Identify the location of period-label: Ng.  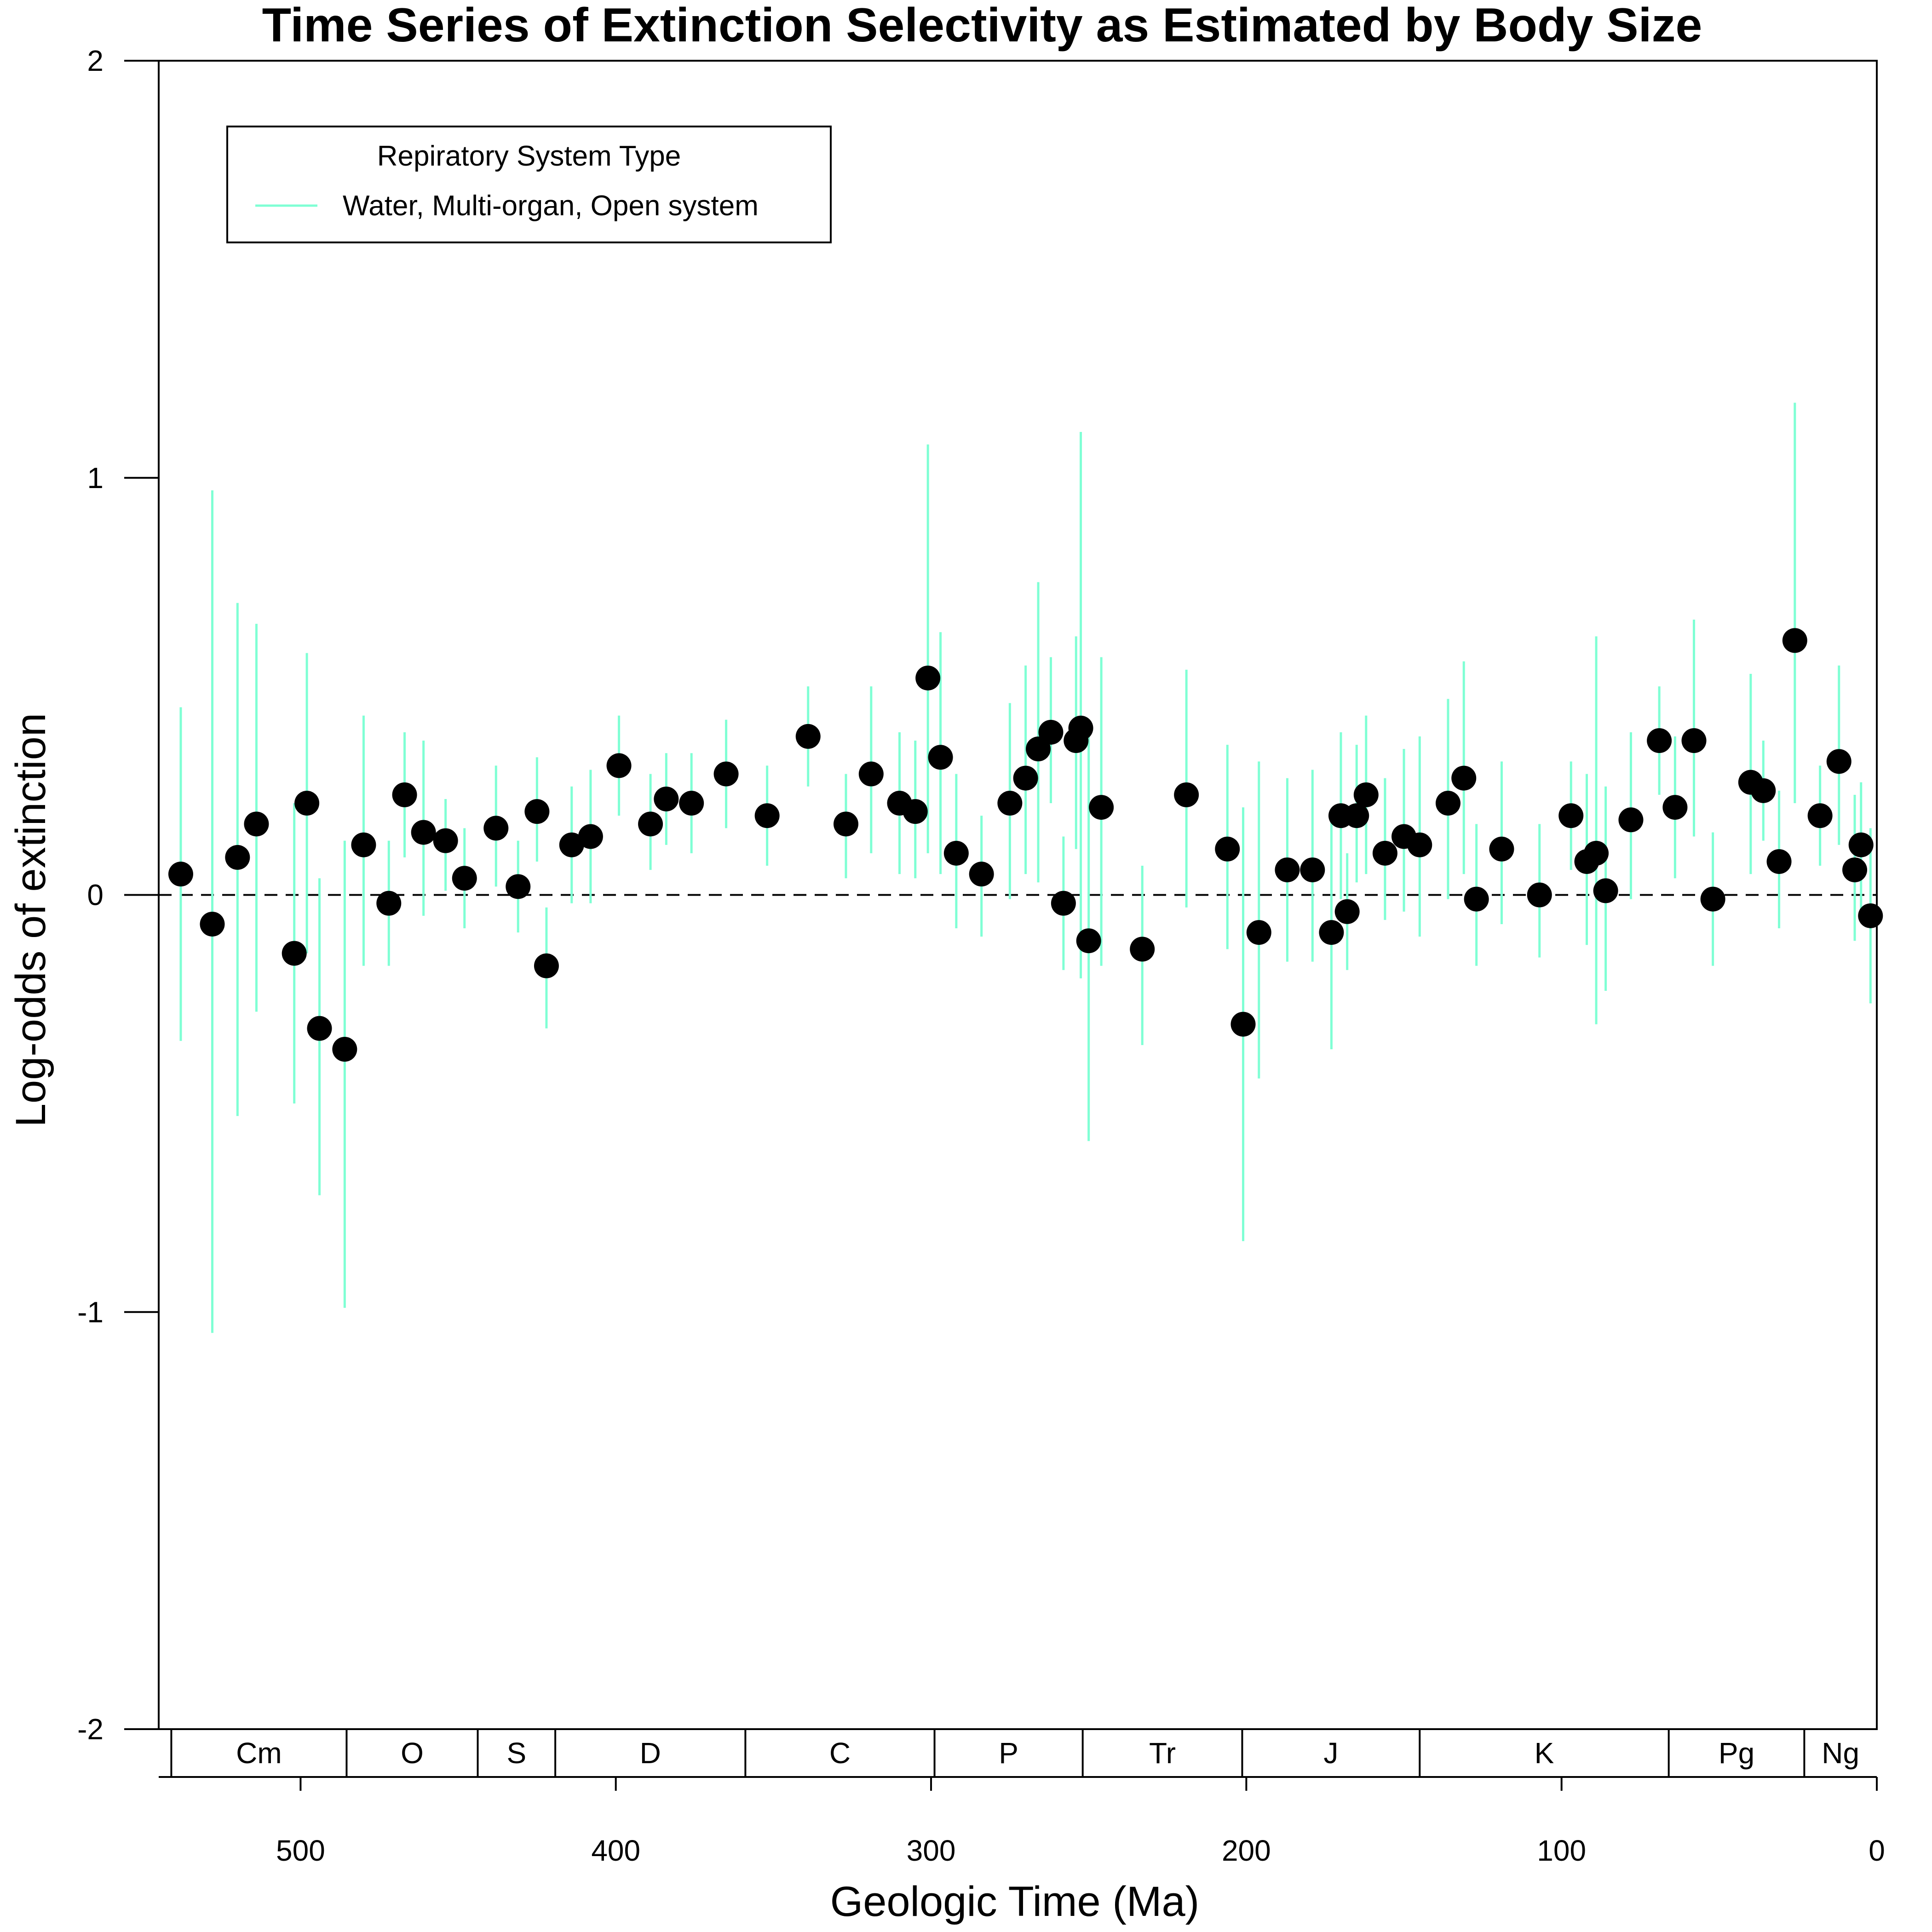
(1840, 1753).